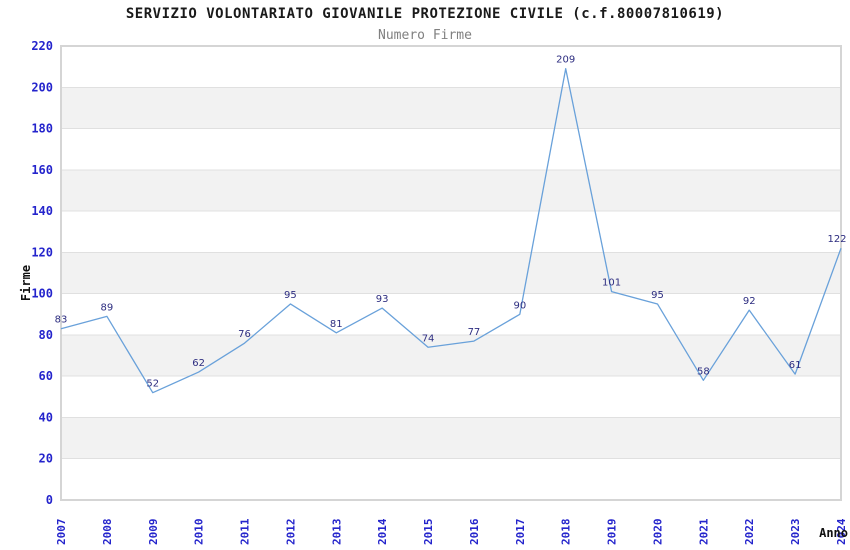 This screenshot has width=850, height=550. Describe the element at coordinates (657, 532) in the screenshot. I see `x-tick-label: 2020` at that location.